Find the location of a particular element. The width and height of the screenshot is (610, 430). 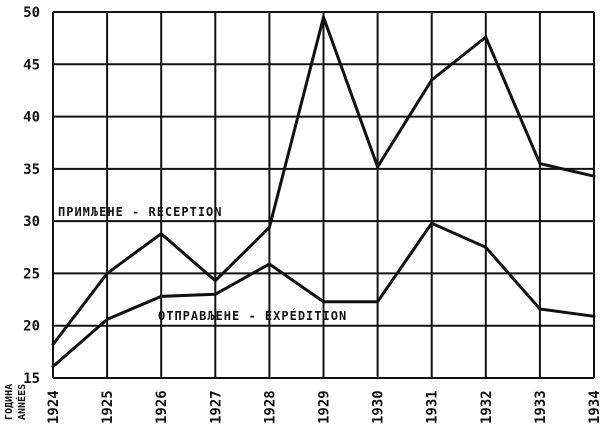

y-tick-label: 35 is located at coordinates (31, 170).